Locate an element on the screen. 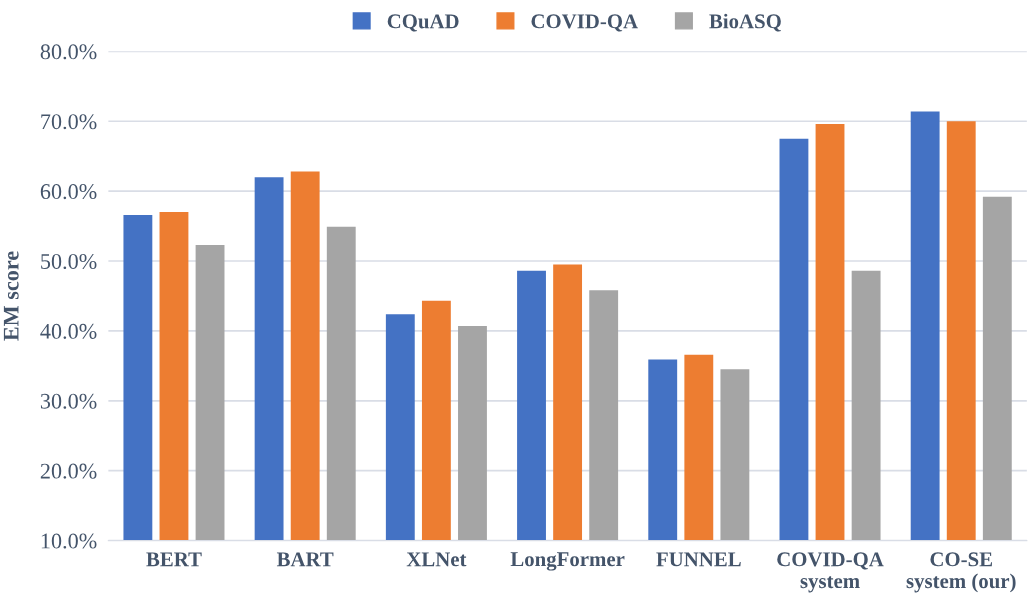 The height and width of the screenshot is (604, 1032). y-axis-title: EM score is located at coordinates (11, 296).